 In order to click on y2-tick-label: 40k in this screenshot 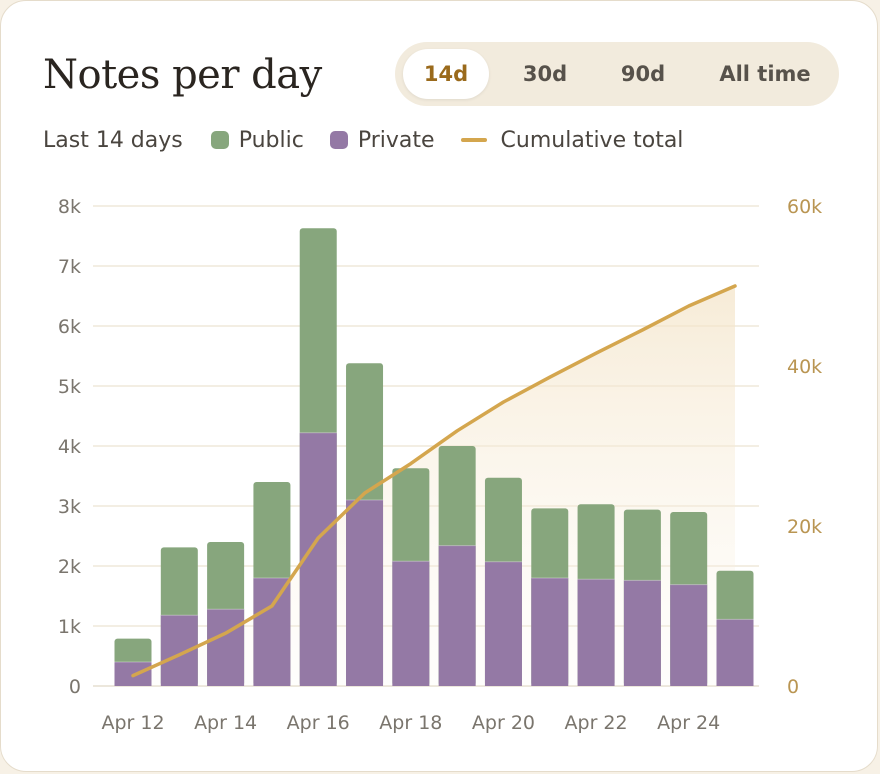, I will do `click(804, 367)`.